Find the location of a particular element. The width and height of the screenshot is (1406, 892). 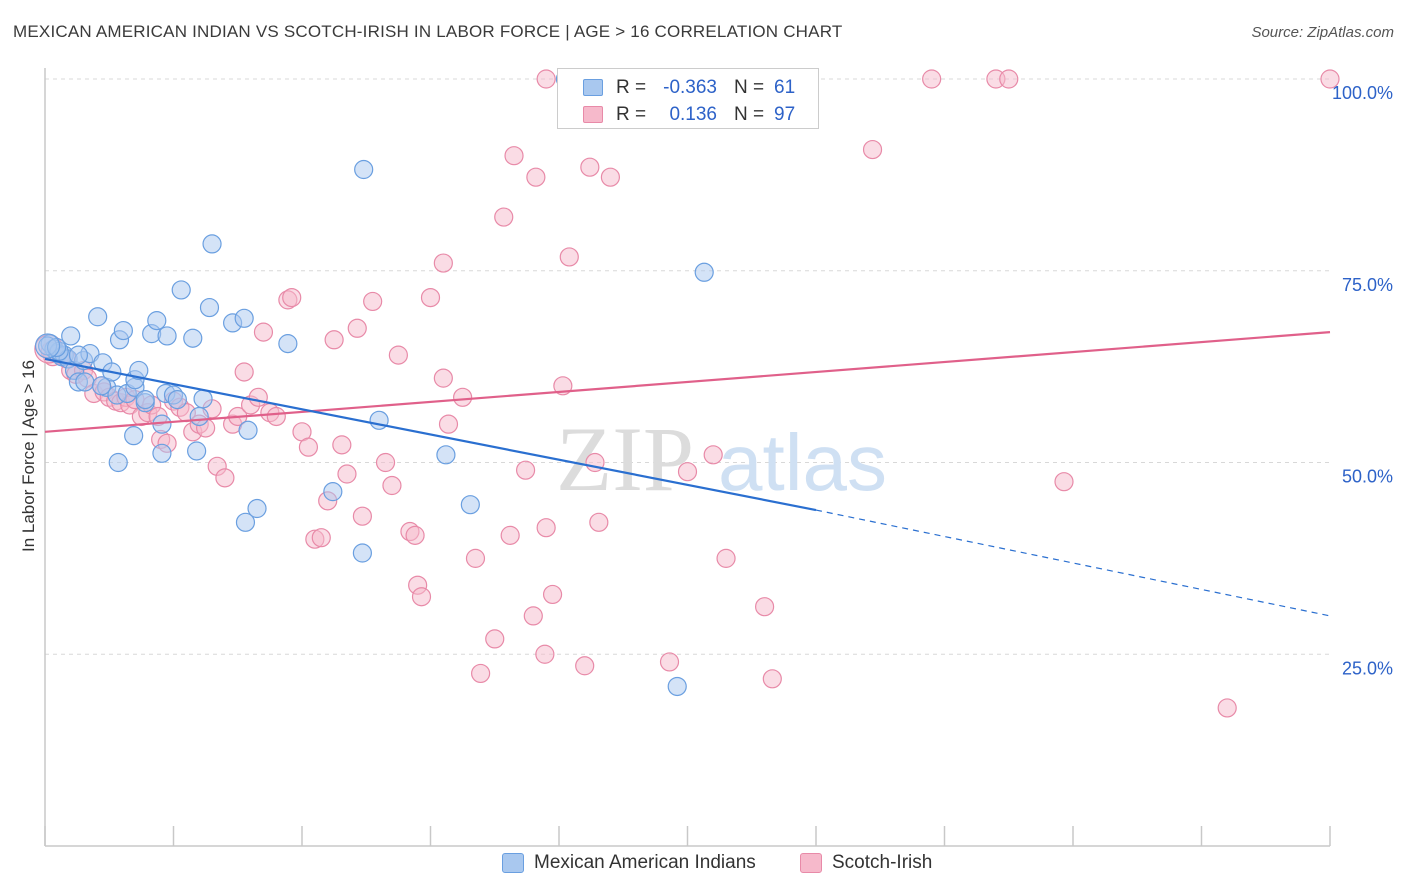

legend-item-mexican-american-indians: Mexican American Indians is located at coordinates (629, 863).